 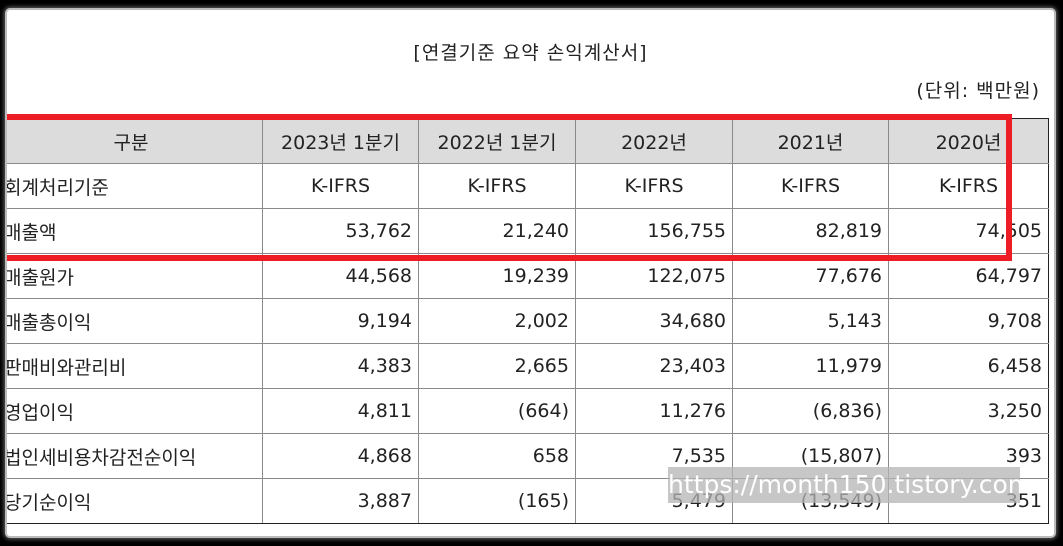 What do you see at coordinates (340, 231) in the screenshot?
I see `cell-value: 53,762` at bounding box center [340, 231].